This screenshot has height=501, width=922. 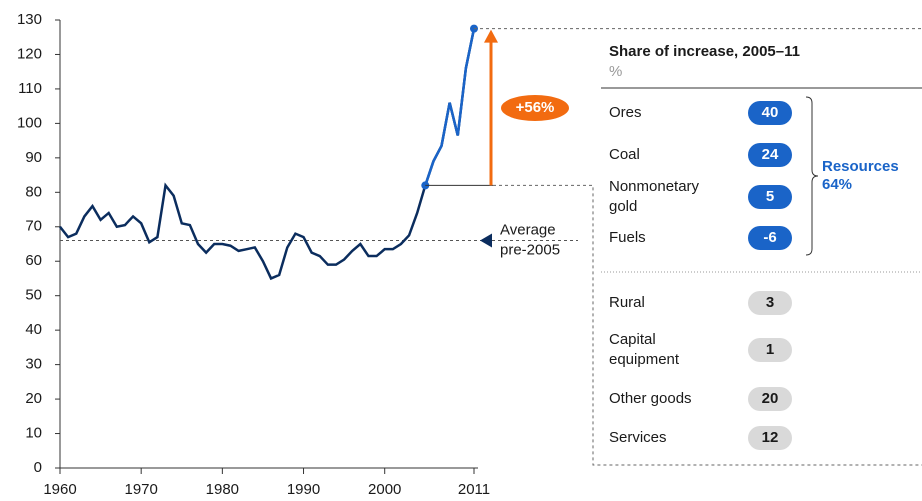 I want to click on item-value: 1, so click(x=770, y=349).